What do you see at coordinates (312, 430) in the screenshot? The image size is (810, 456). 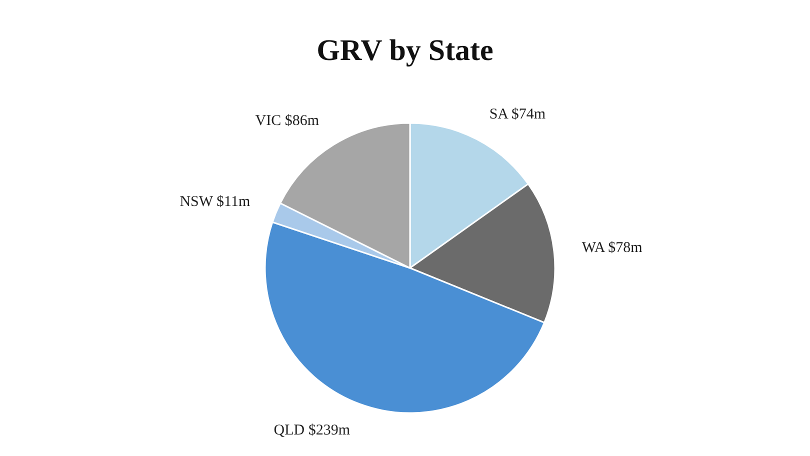 I see `slice-label: QLD $239m` at bounding box center [312, 430].